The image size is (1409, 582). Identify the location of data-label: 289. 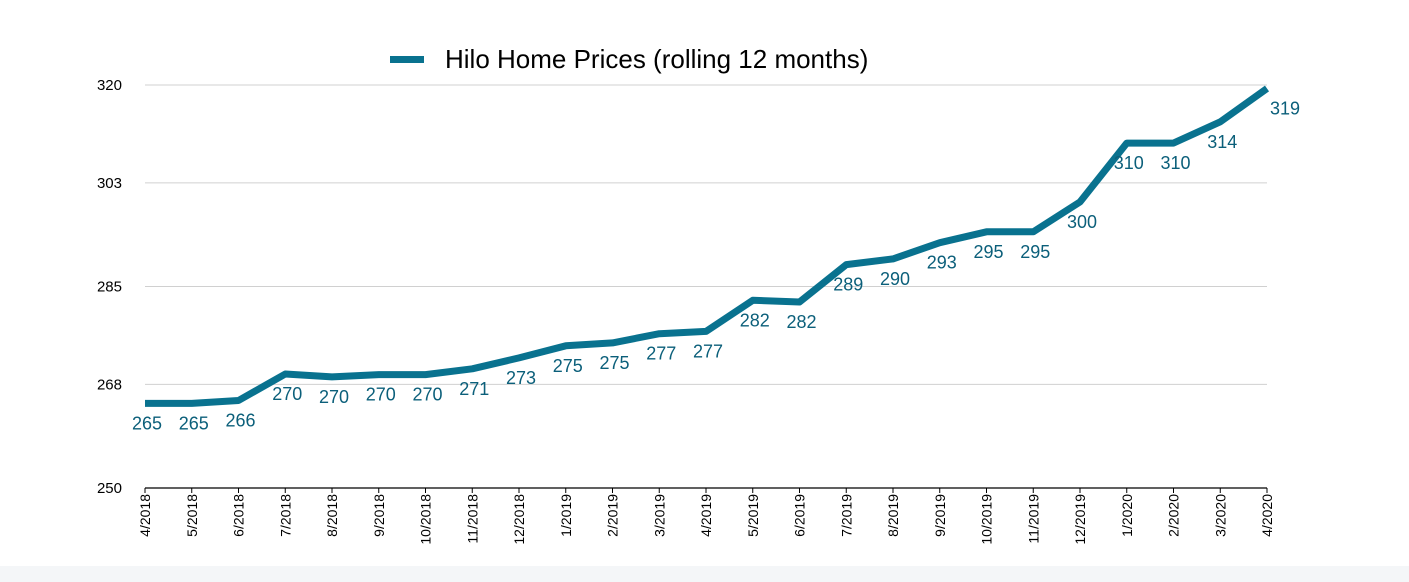
(848, 285).